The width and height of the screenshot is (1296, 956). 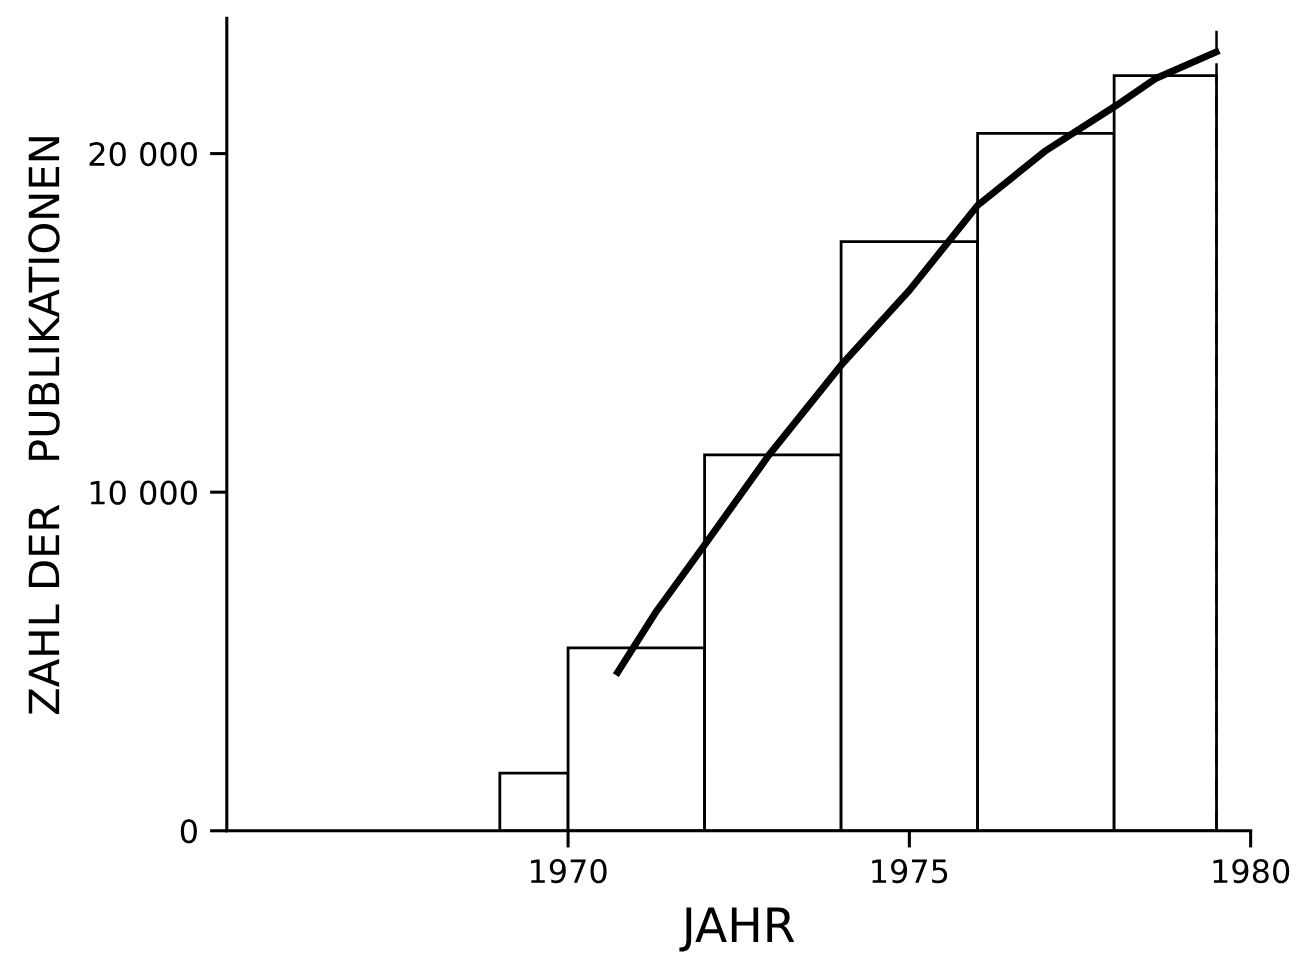 What do you see at coordinates (143, 492) in the screenshot?
I see `y-tick-label: 10 000` at bounding box center [143, 492].